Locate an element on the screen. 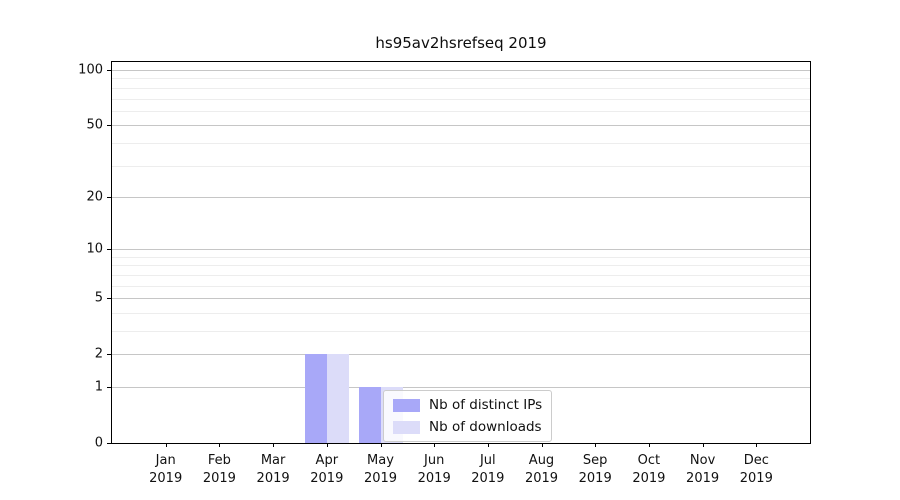  x-tick-label: Dec 2019 is located at coordinates (756, 470).